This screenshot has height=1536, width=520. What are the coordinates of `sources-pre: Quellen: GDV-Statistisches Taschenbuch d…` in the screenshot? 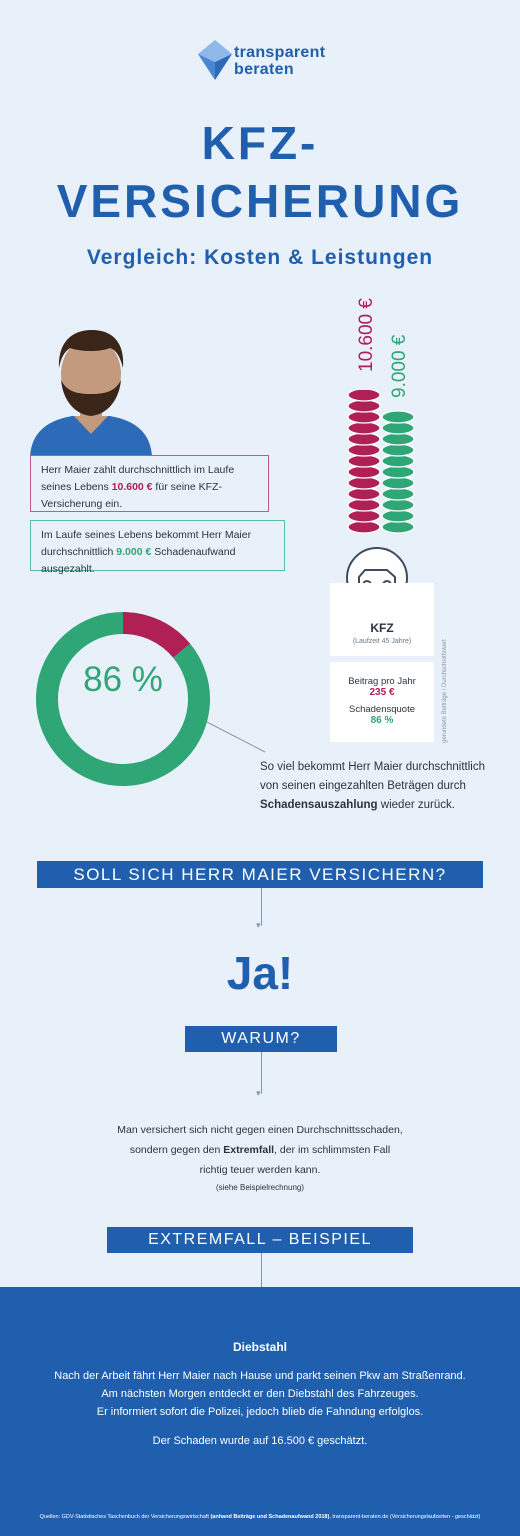 It's located at (125, 1517).